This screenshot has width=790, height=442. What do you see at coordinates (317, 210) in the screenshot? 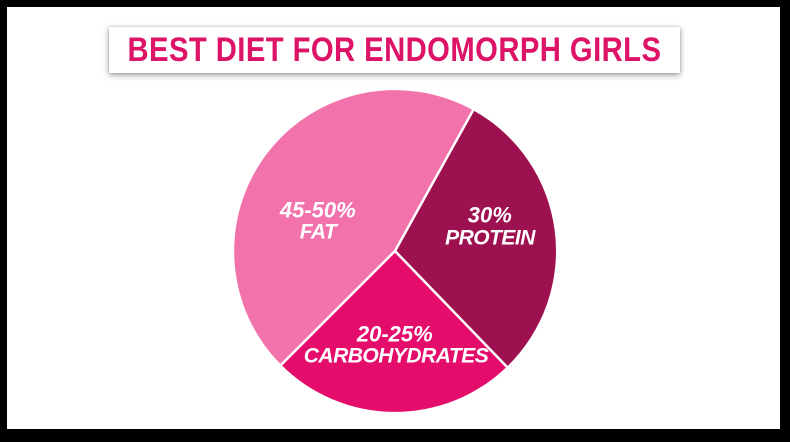
I see `fat-value-label: 45-50%` at bounding box center [317, 210].